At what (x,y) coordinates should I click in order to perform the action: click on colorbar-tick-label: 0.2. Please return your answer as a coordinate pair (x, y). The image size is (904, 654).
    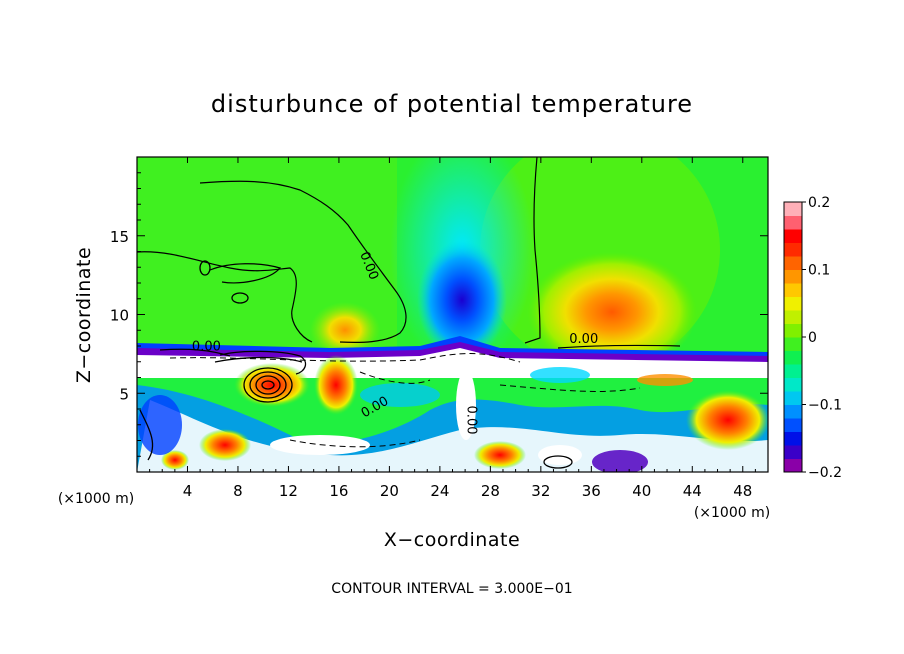
    Looking at the image, I should click on (819, 203).